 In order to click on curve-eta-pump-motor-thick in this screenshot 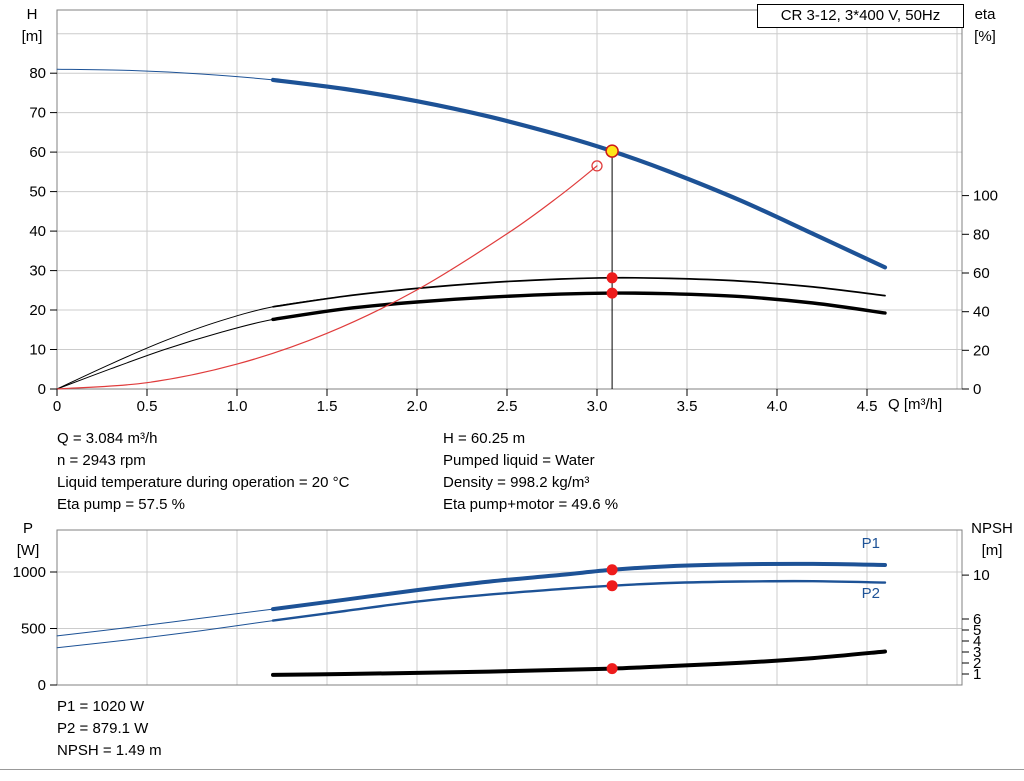, I will do `click(579, 306)`.